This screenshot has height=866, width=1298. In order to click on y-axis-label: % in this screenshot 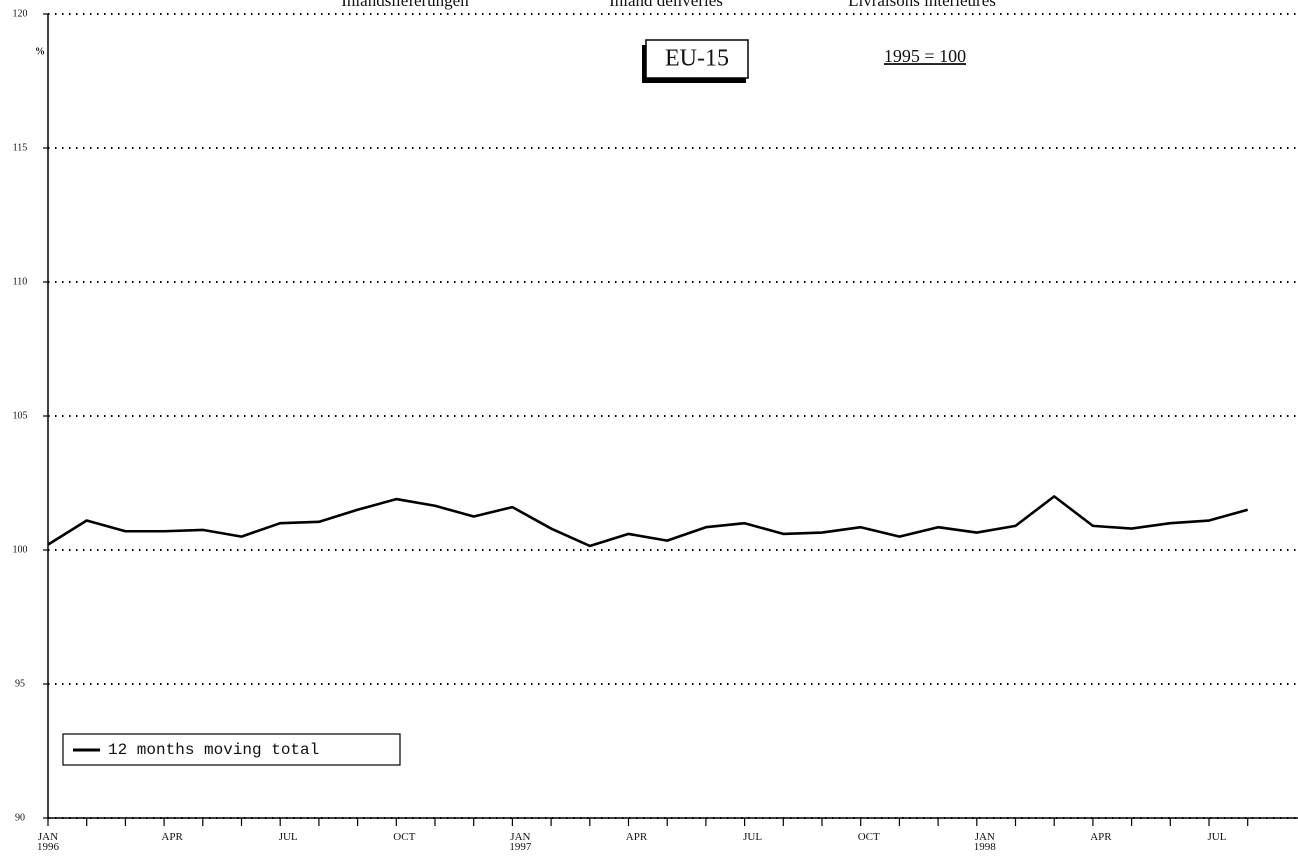, I will do `click(40, 51)`.